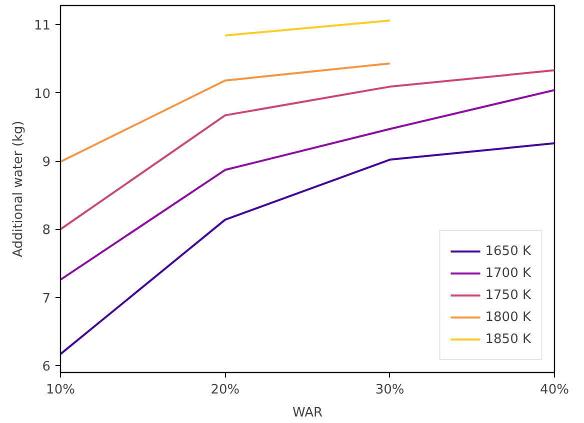  I want to click on legend-label: 1800 K, so click(508, 317).